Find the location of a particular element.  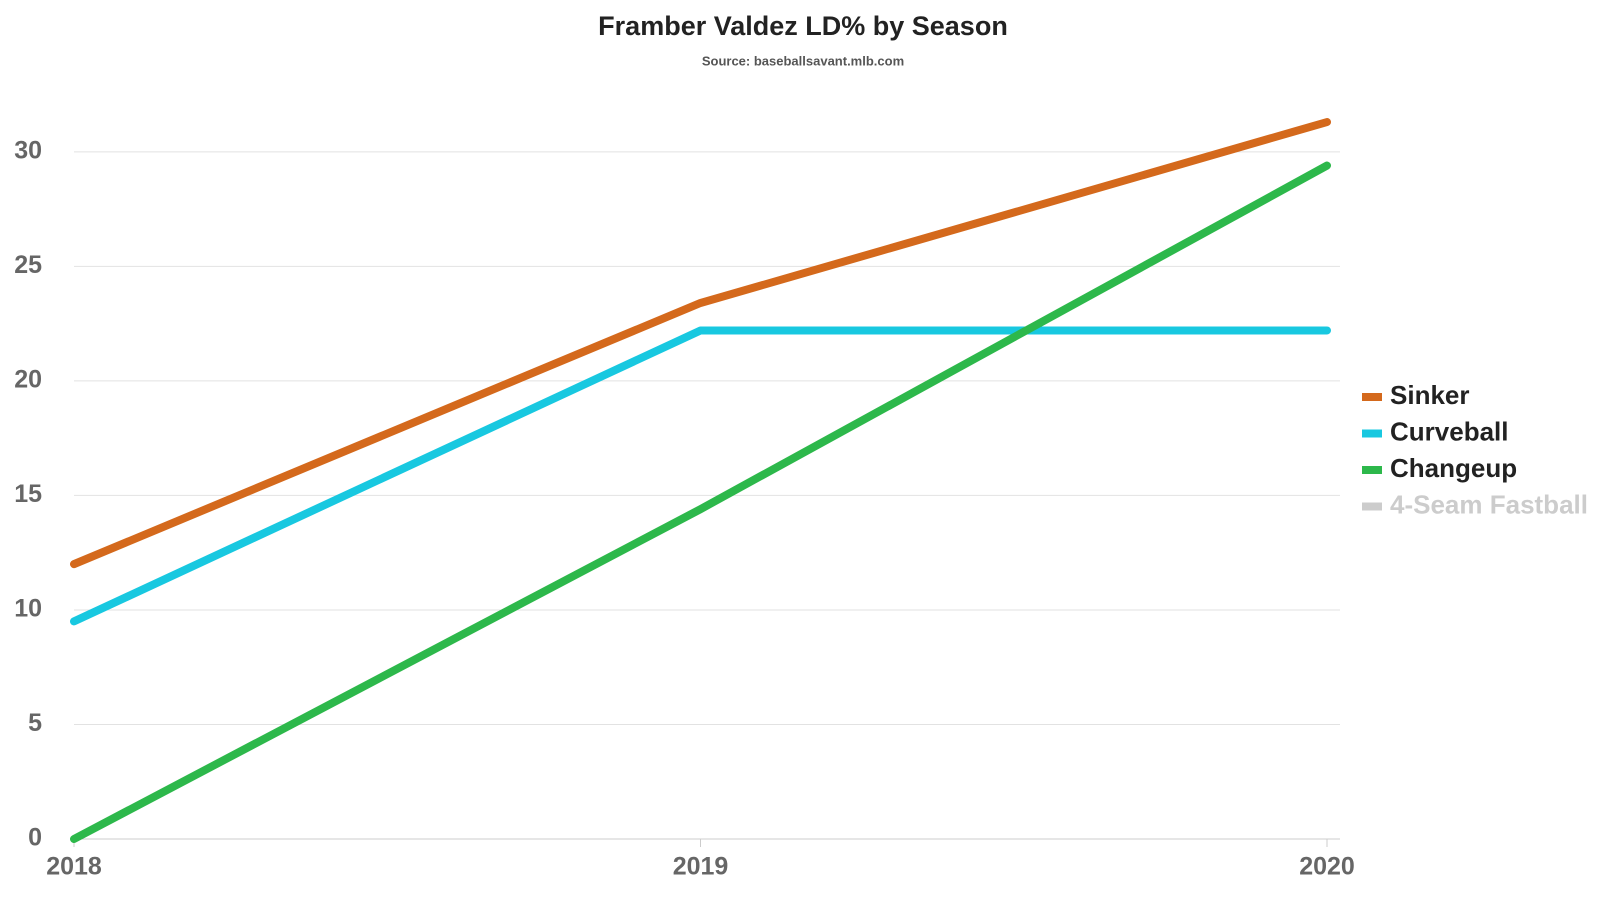

legend-label: 4-Seam Fastball is located at coordinates (1489, 504).